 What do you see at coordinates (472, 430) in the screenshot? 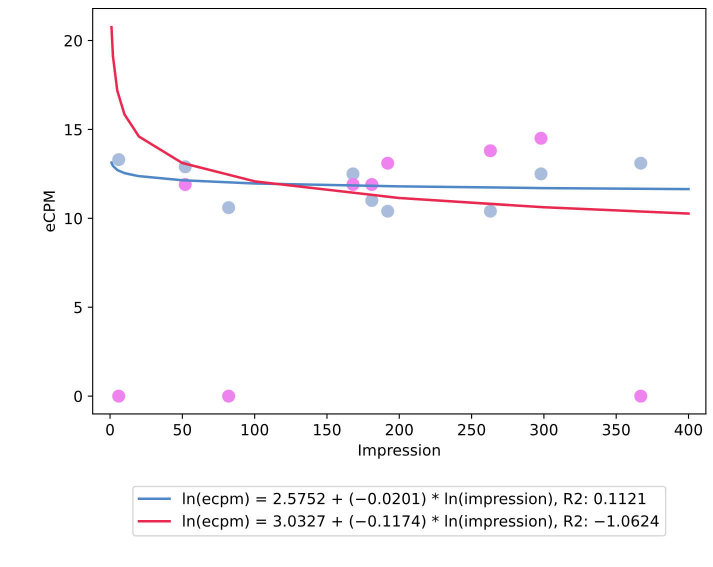
I see `x-tick-label: 250` at bounding box center [472, 430].